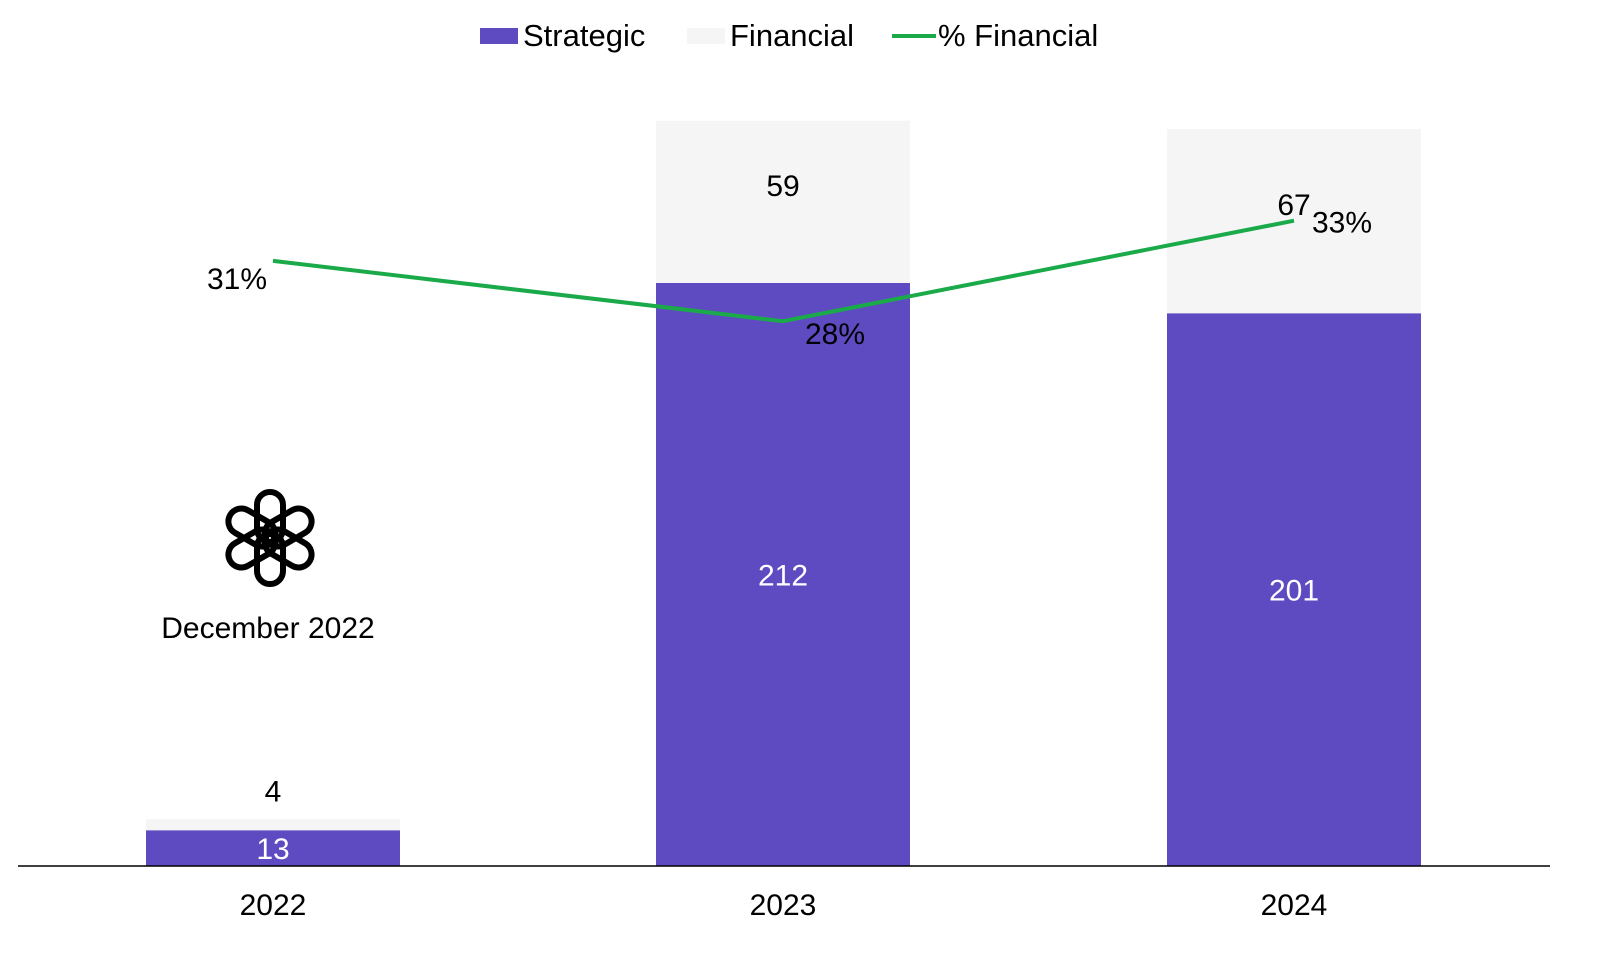  What do you see at coordinates (273, 825) in the screenshot?
I see `bar-financial-2022` at bounding box center [273, 825].